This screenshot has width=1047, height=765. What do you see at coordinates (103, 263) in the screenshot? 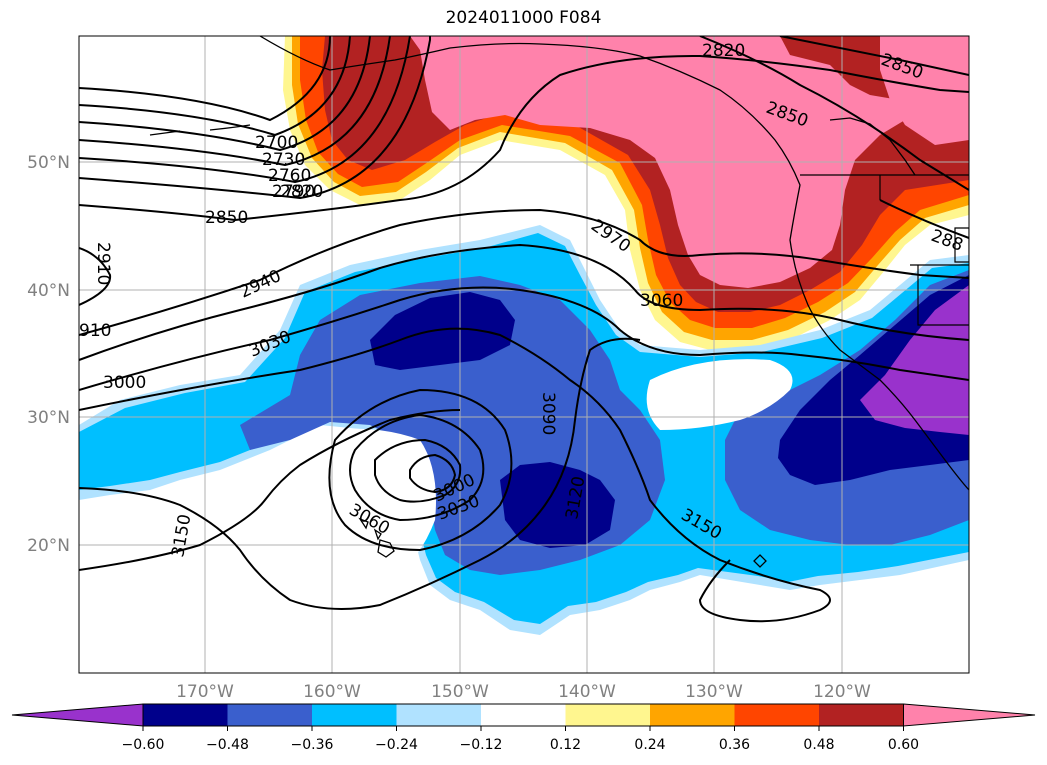
I see `contour-label: 2910` at bounding box center [103, 263].